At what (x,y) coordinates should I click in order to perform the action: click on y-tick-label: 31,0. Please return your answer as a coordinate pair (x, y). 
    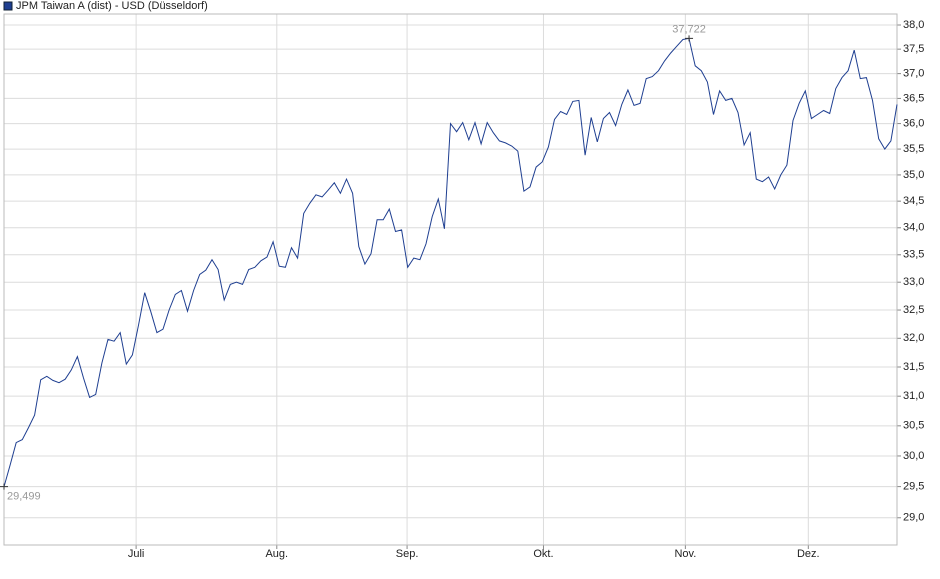
    Looking at the image, I should click on (913, 396).